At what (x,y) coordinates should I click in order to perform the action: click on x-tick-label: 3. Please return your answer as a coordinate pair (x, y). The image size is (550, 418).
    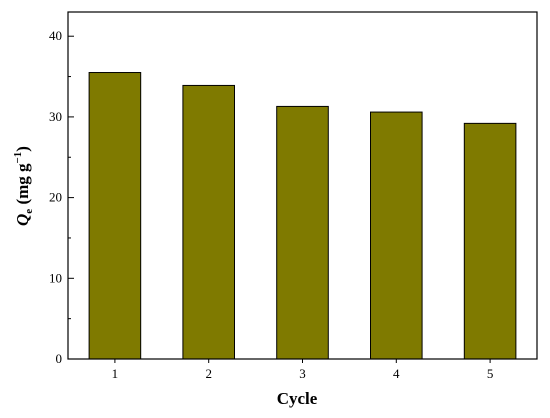
    Looking at the image, I should click on (302, 373).